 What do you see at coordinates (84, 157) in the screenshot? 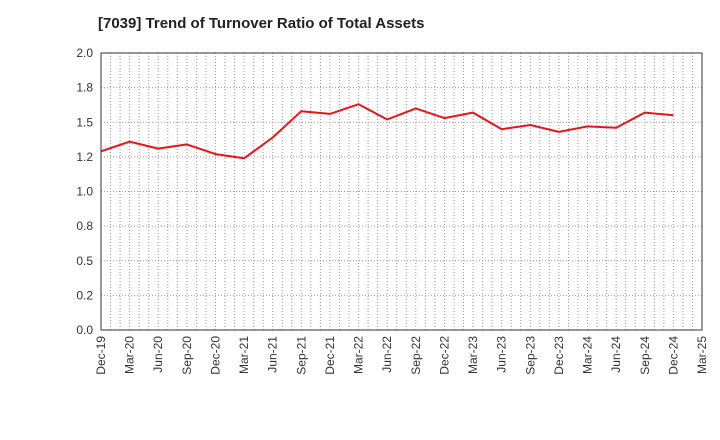
I see `y-tick-label: 1.2` at bounding box center [84, 157].